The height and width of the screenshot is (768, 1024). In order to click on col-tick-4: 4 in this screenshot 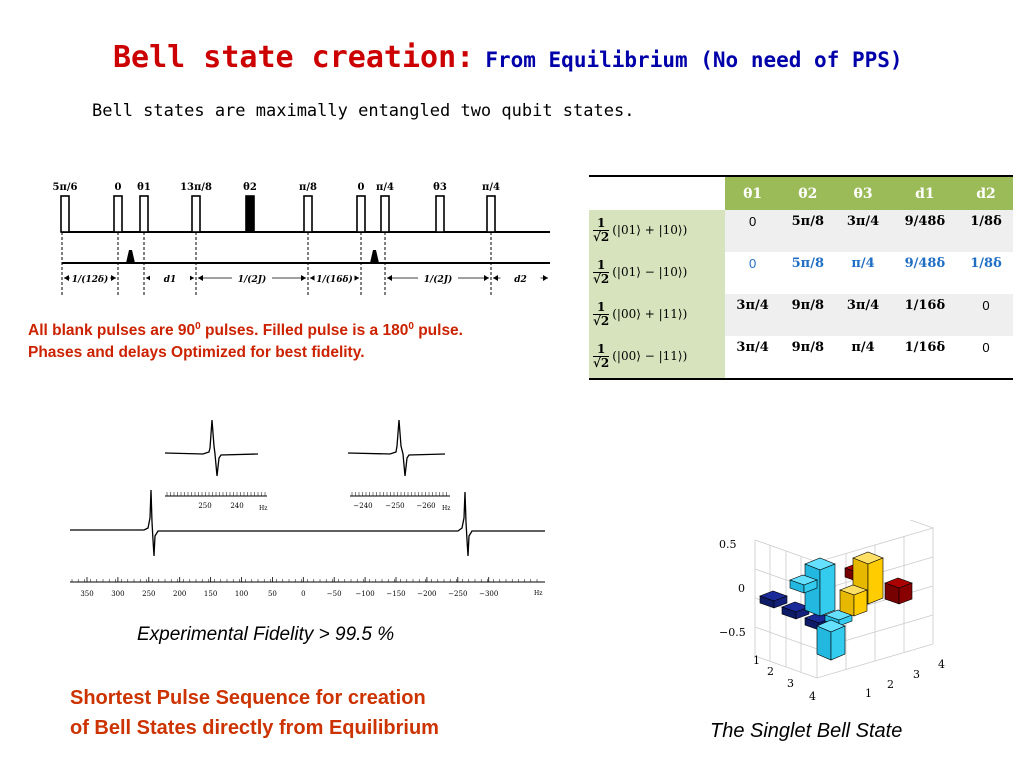, I will do `click(941, 664)`.